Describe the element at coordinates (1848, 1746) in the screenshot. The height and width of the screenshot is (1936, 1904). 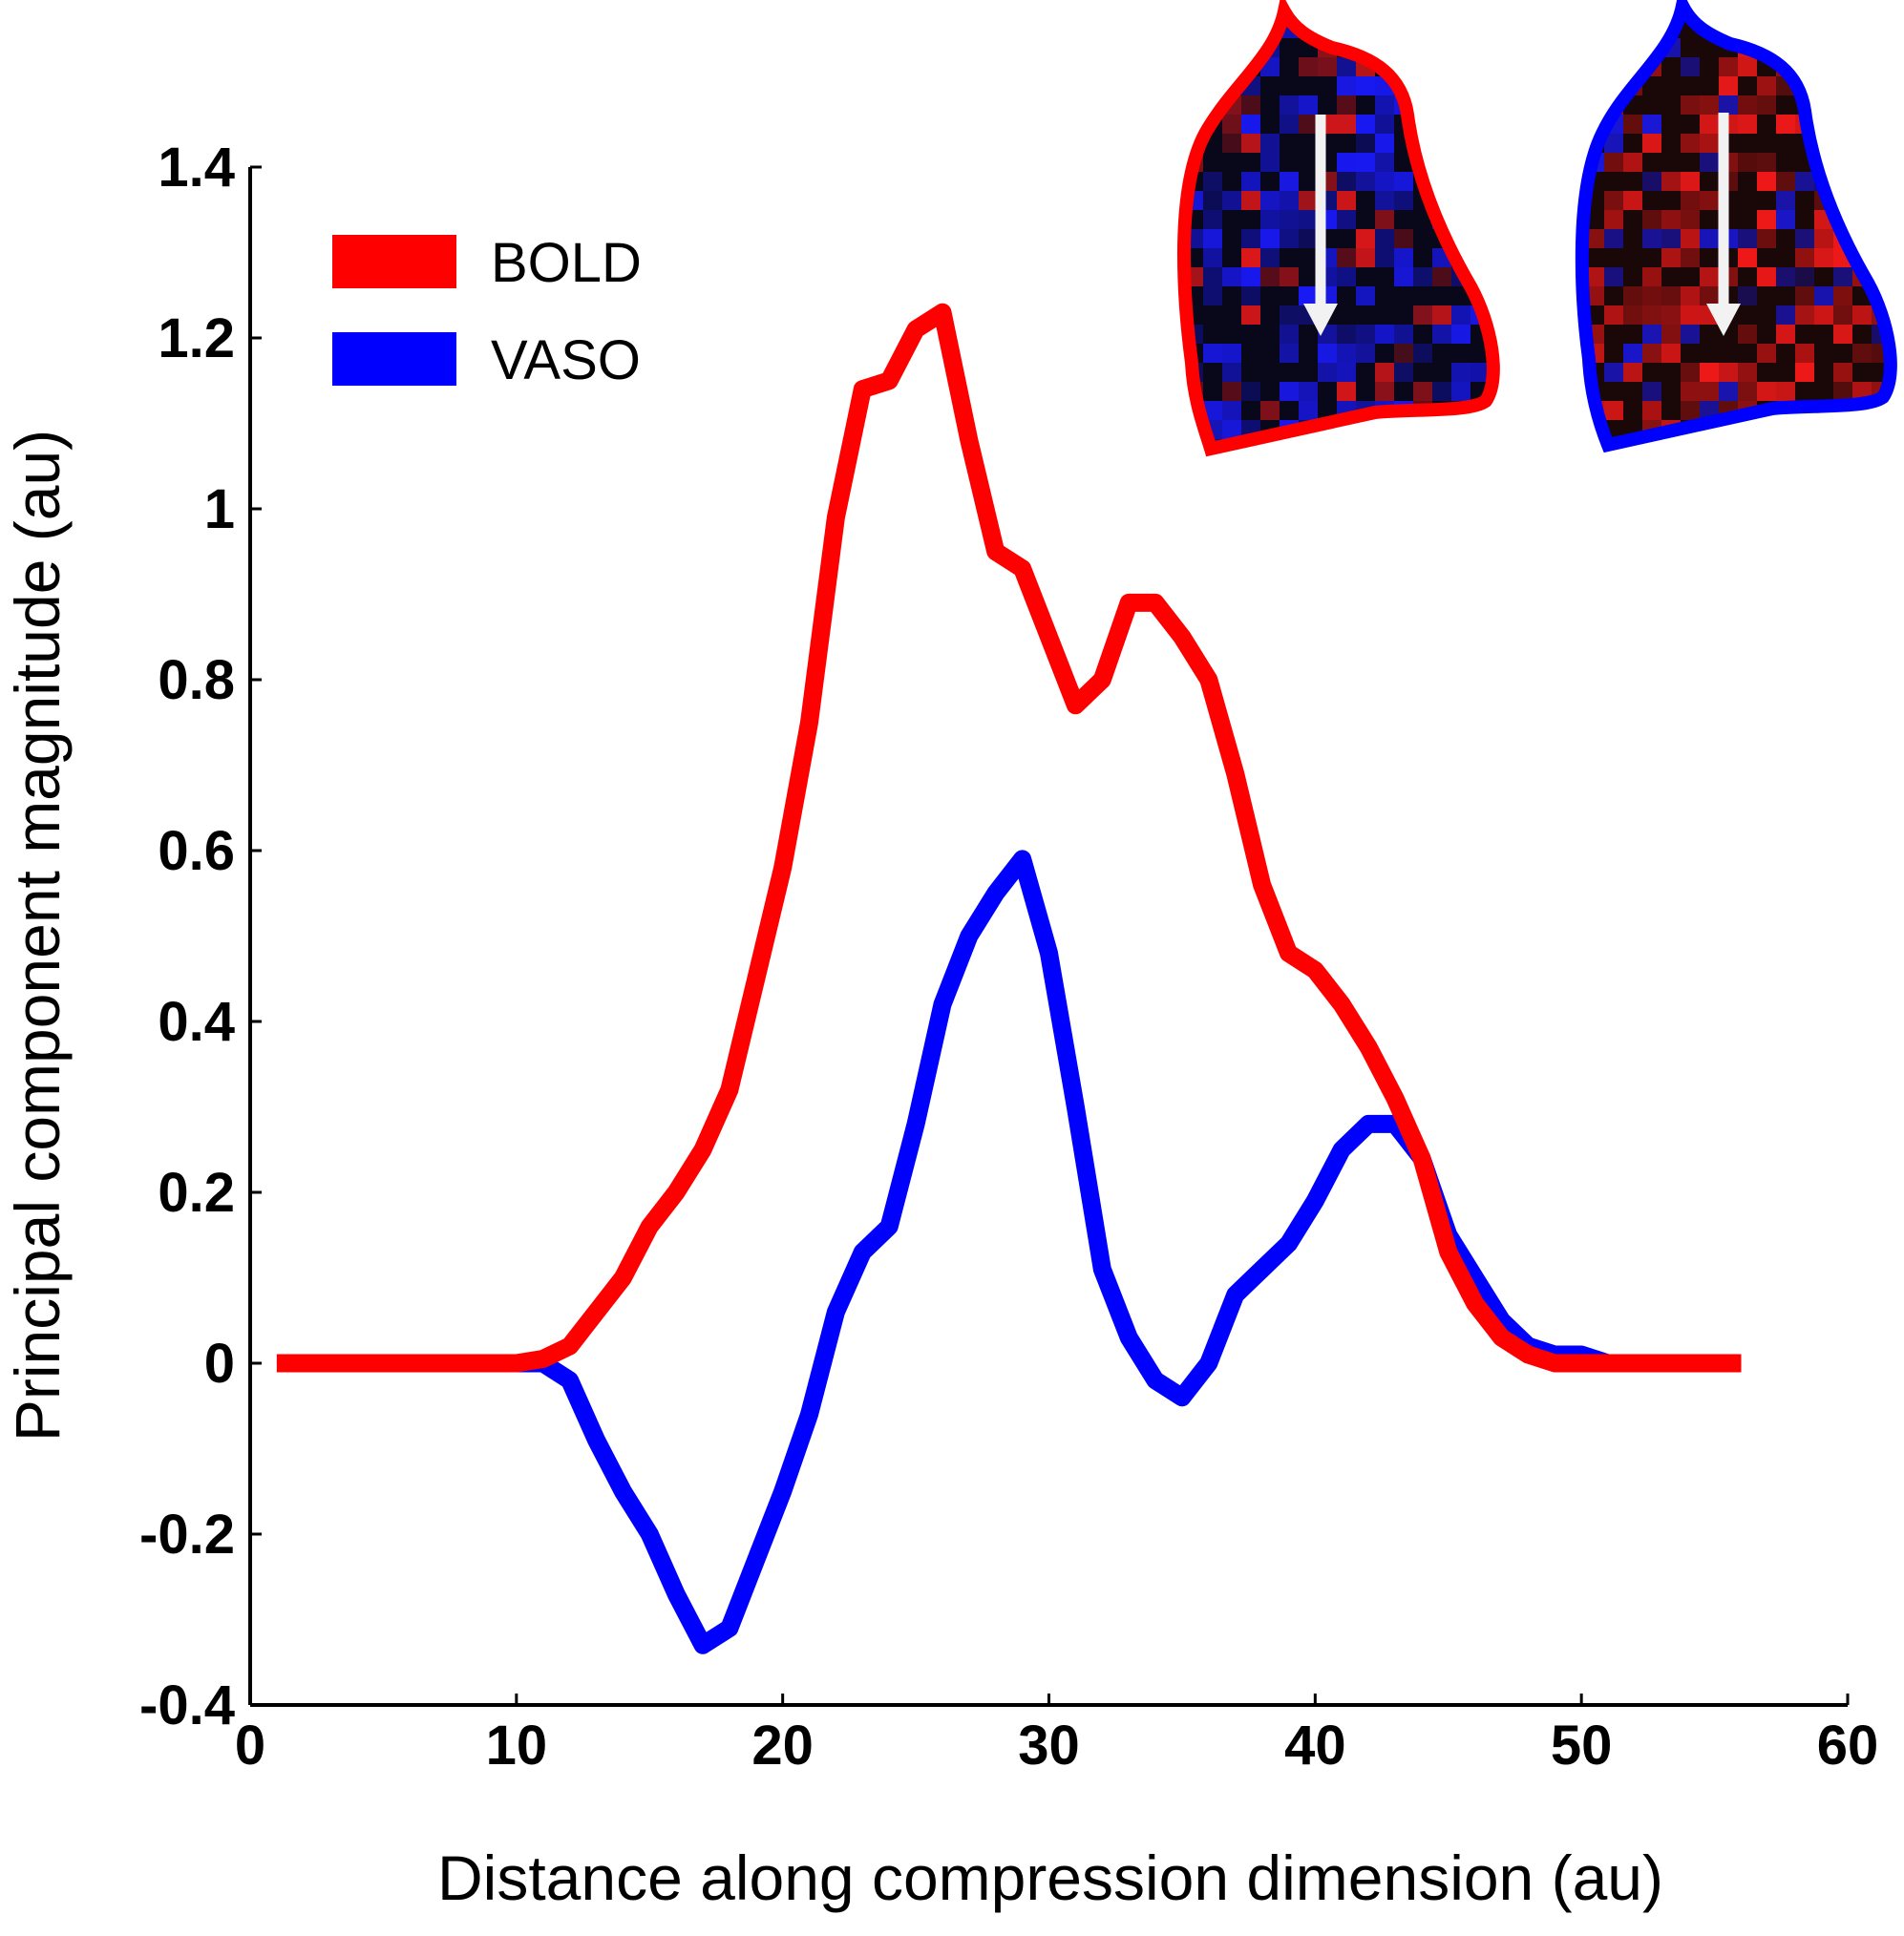
I see `x-tick-label: 60` at that location.